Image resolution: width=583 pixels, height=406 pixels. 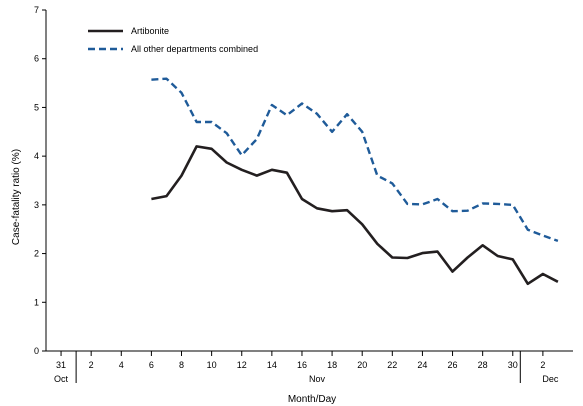 I want to click on y-tick-label: 4, so click(x=36, y=156).